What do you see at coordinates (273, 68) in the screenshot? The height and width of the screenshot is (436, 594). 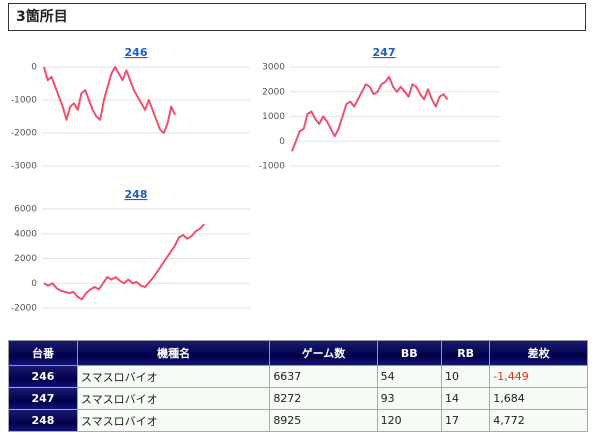 I see `y-tick-label: 3000` at bounding box center [273, 68].